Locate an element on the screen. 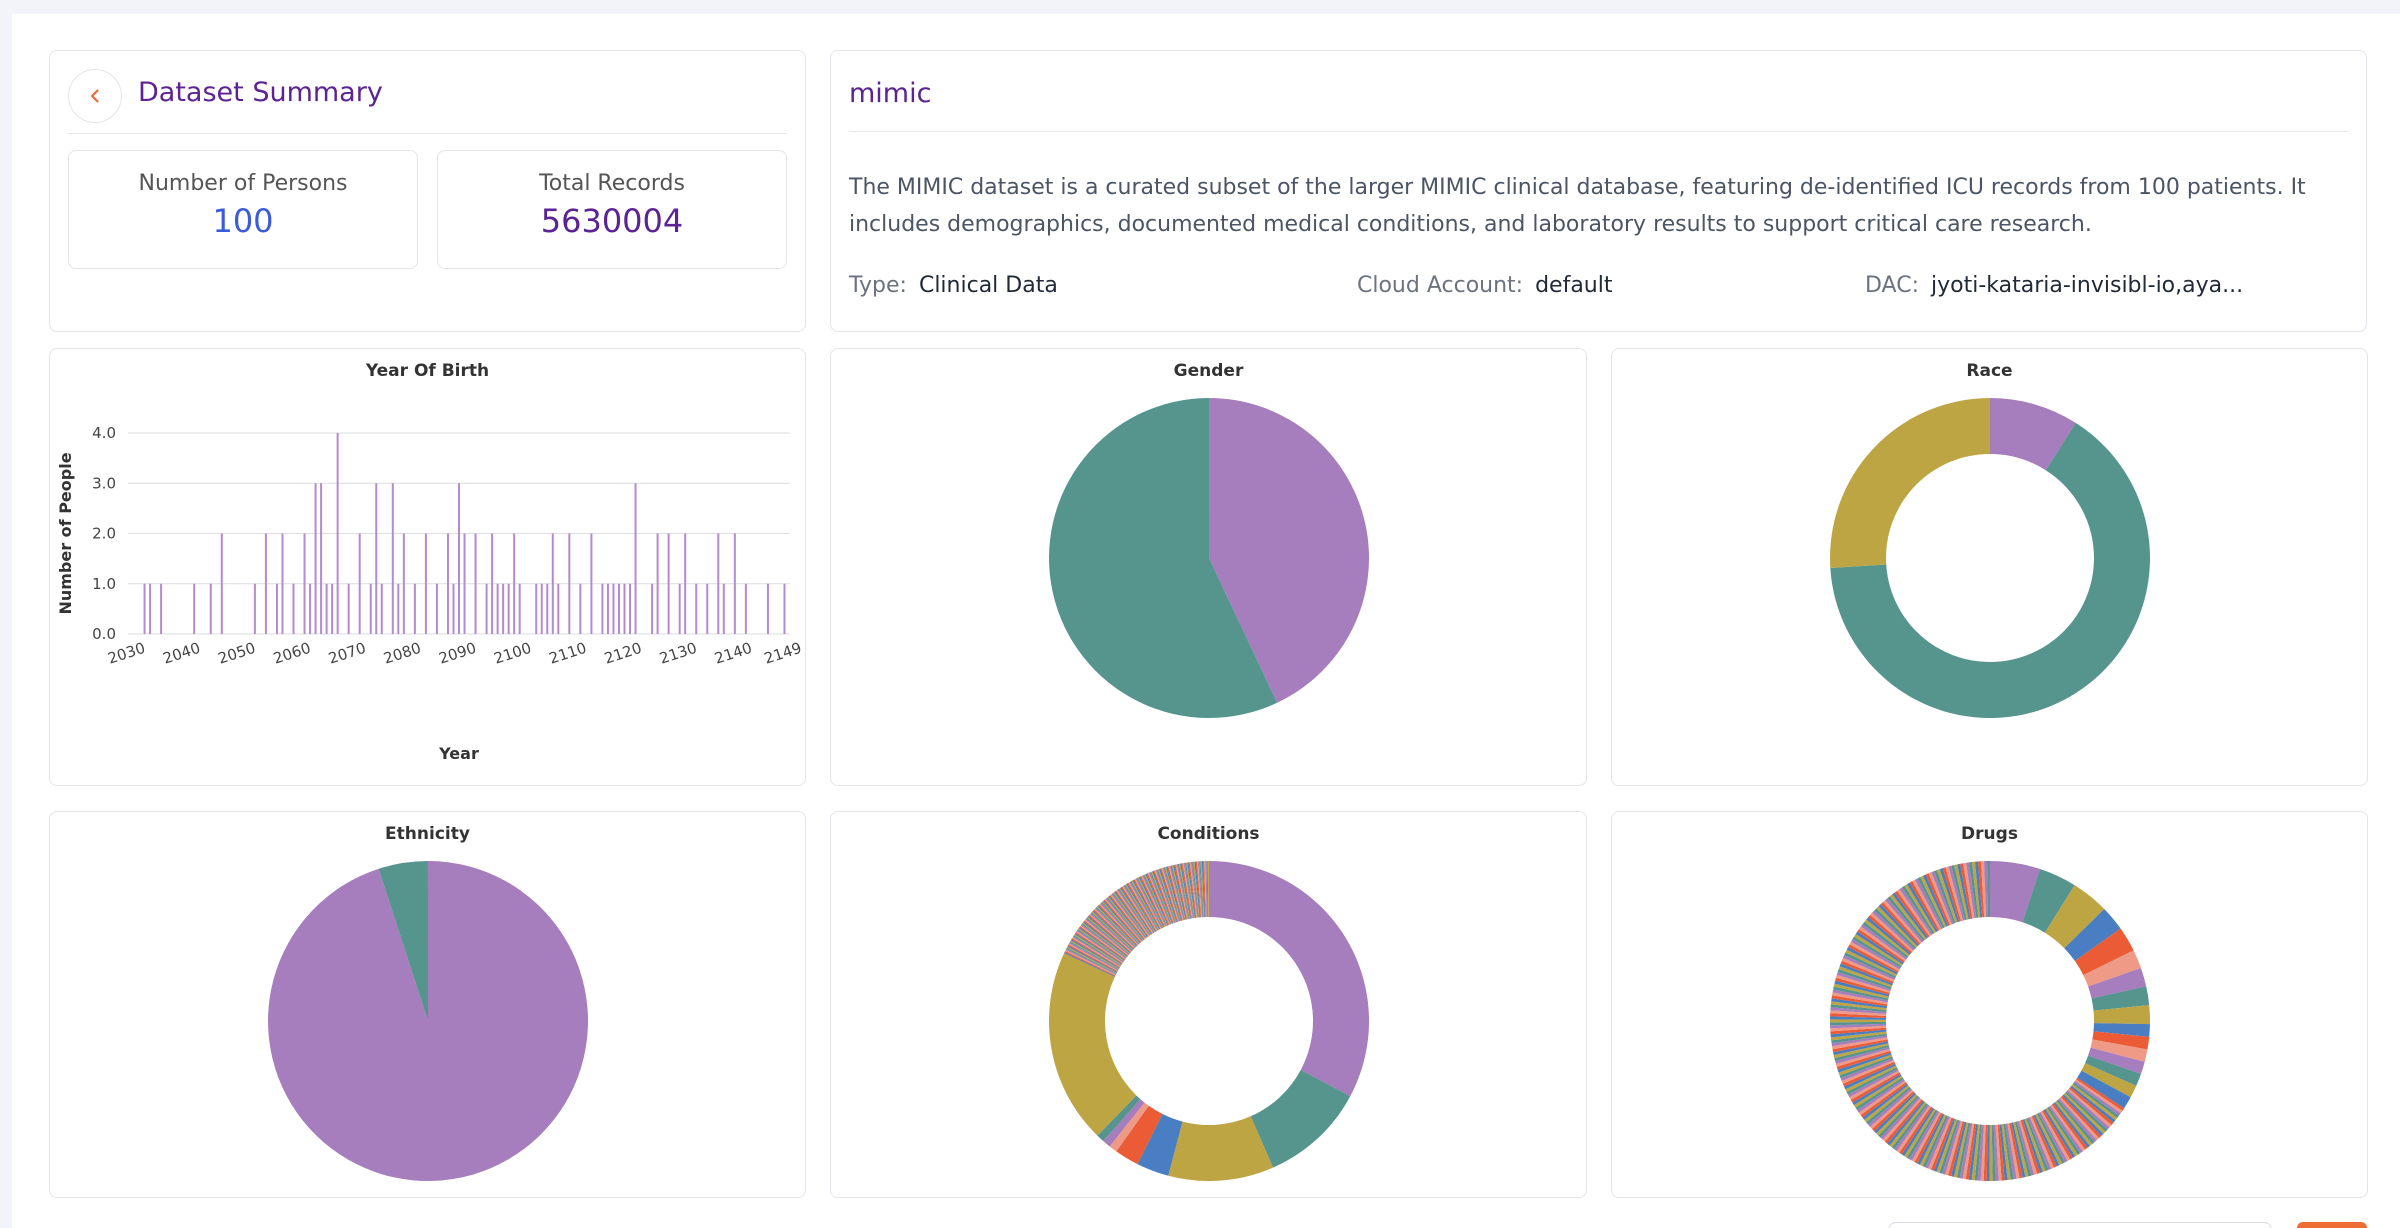  dataset-cloud-account: Cloud Account: default is located at coordinates (1485, 285).